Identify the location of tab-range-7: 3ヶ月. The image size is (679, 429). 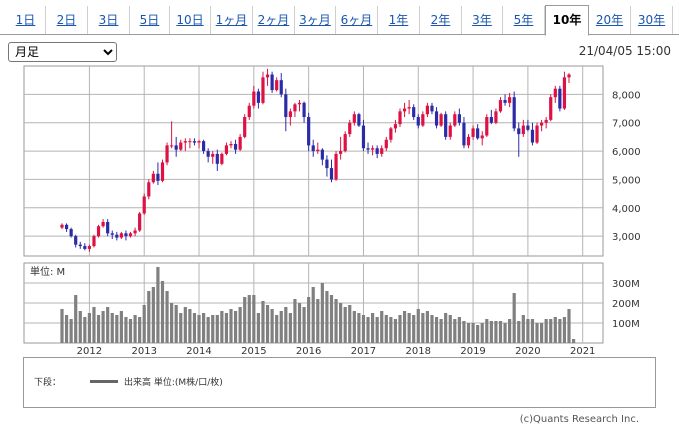
(315, 20).